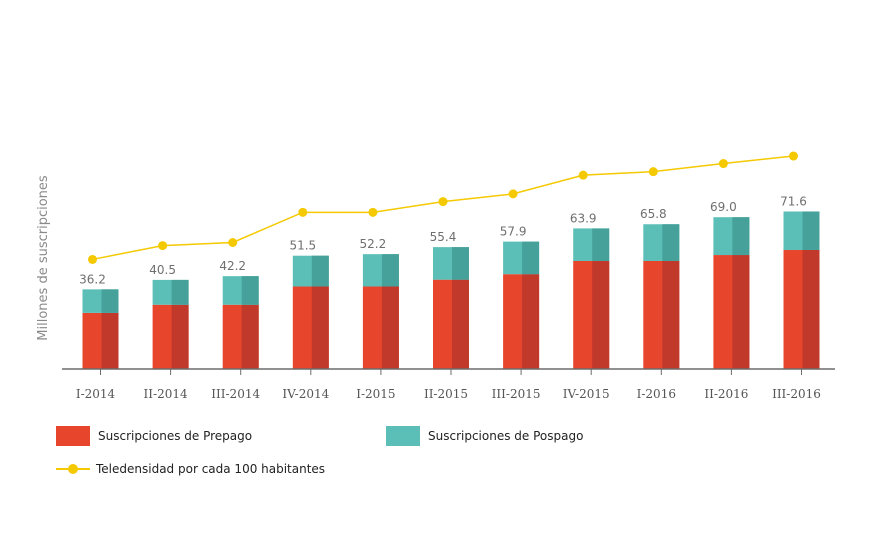  Describe the element at coordinates (796, 394) in the screenshot. I see `x-tick-label: III-2016` at that location.